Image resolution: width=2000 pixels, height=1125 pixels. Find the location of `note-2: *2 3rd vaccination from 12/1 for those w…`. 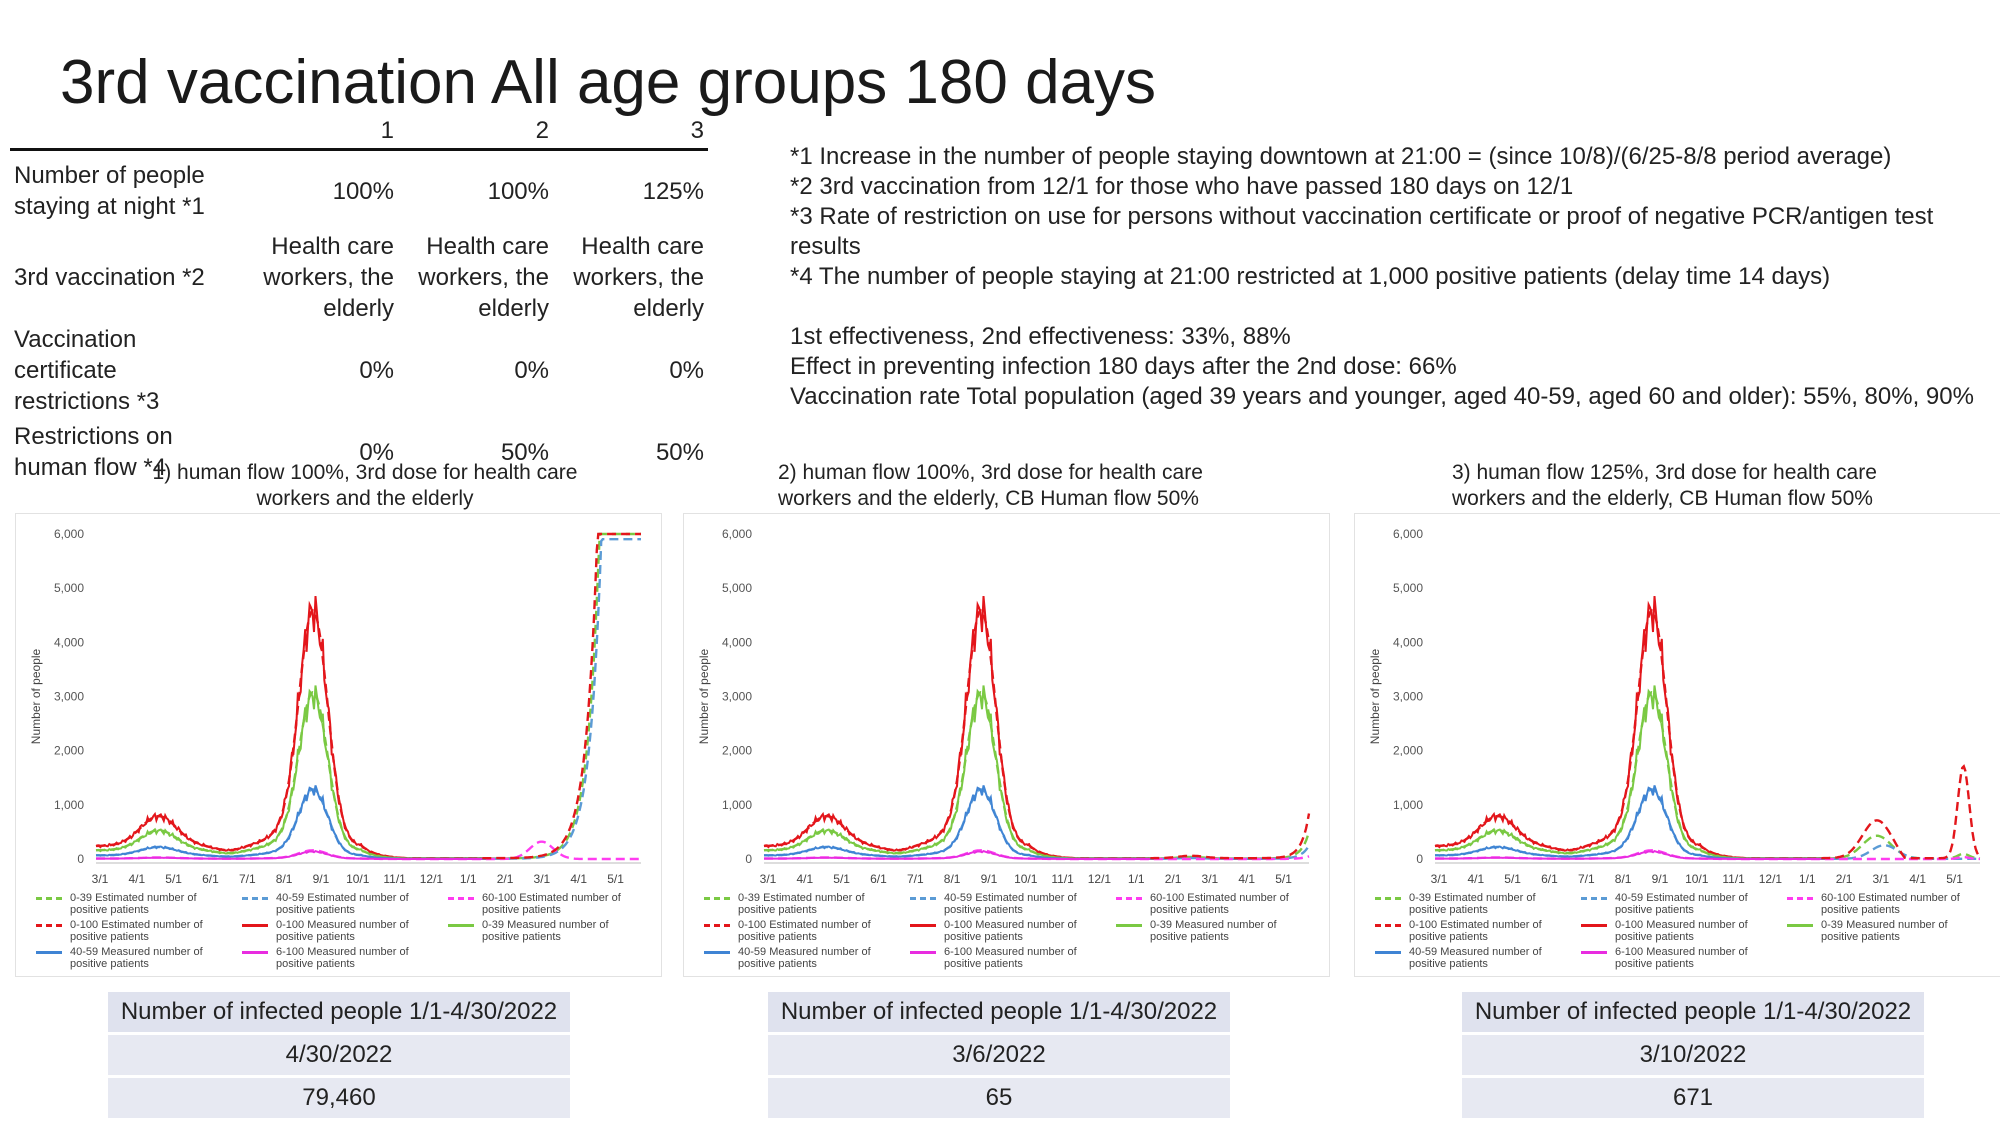

note-2: *2 3rd vaccination from 12/1 for those w… is located at coordinates (1182, 186).